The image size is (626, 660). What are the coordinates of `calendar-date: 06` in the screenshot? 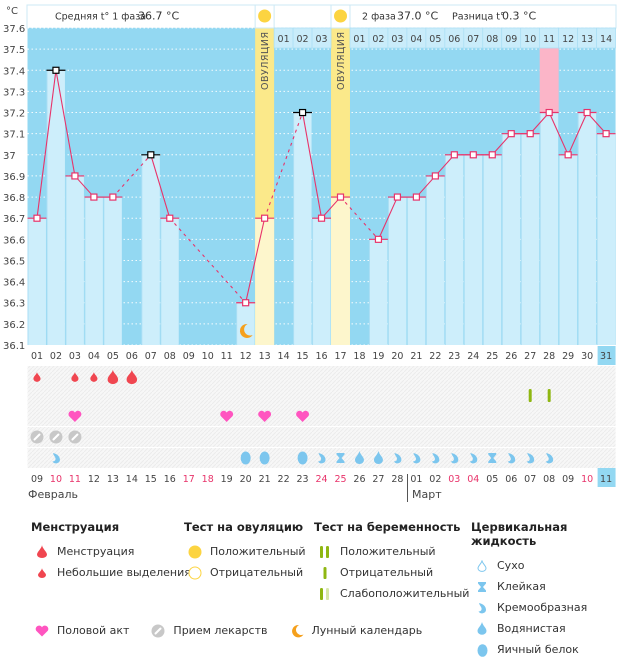 It's located at (511, 479).